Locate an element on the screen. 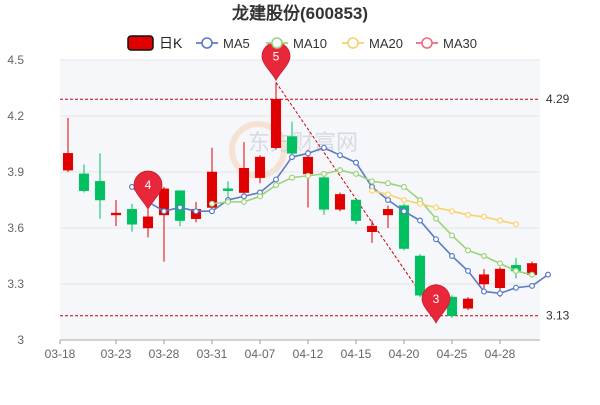 Image resolution: width=600 pixels, height=405 pixels. reference-label: 3.13 is located at coordinates (558, 316).